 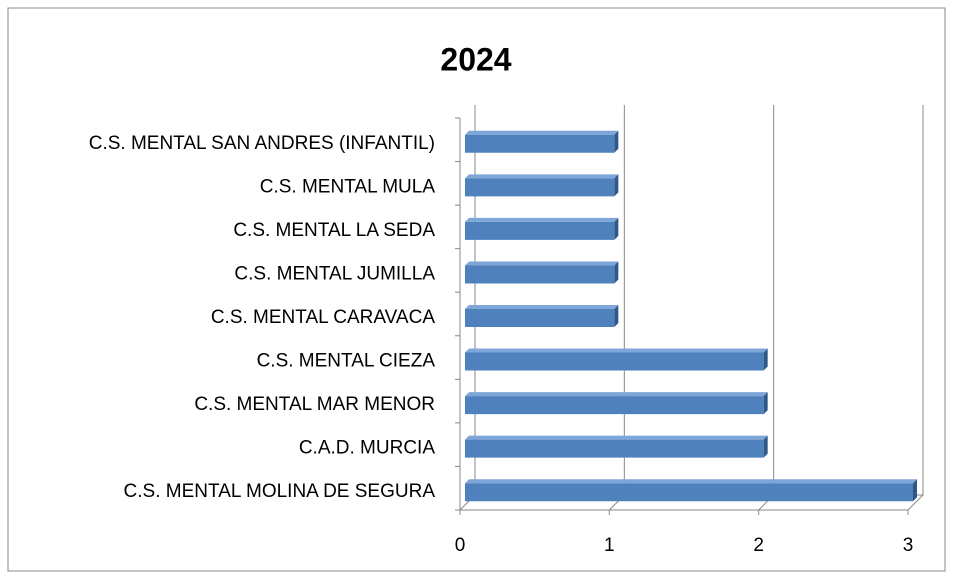 I want to click on y-tick-label: C.S. MENTAL SAN ANDRES (INFANTIL), so click(x=262, y=143).